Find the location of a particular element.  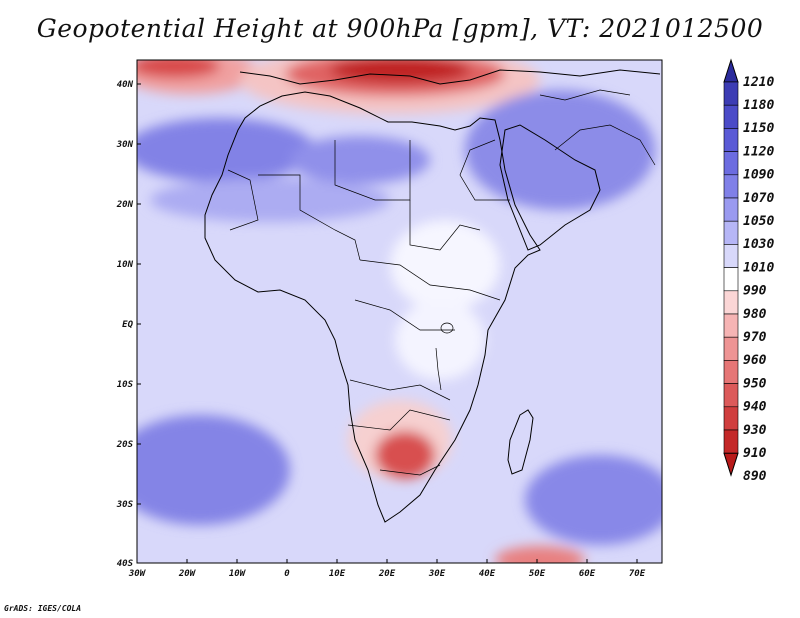

colorbar-label: 890 is located at coordinates (755, 476).